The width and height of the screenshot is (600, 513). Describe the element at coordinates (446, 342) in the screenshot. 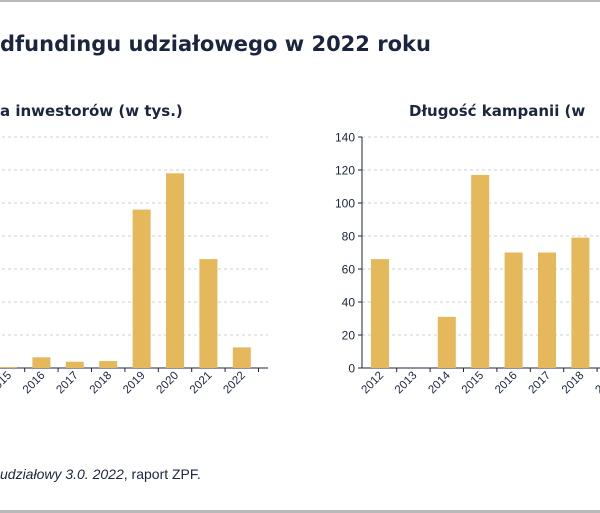

I see `right-bar-2014` at that location.